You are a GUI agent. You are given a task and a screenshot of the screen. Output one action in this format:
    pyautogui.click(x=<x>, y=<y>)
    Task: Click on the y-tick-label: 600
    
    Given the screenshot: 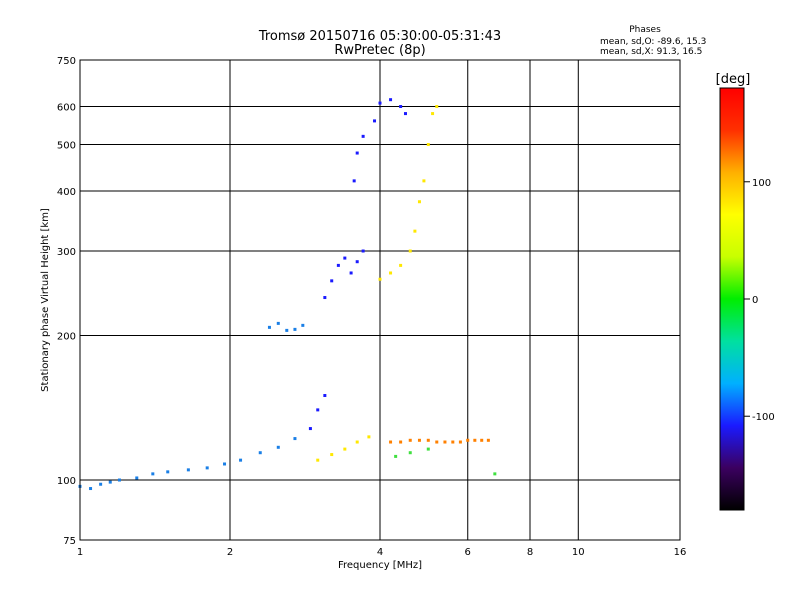 What is the action you would take?
    pyautogui.click(x=66, y=108)
    